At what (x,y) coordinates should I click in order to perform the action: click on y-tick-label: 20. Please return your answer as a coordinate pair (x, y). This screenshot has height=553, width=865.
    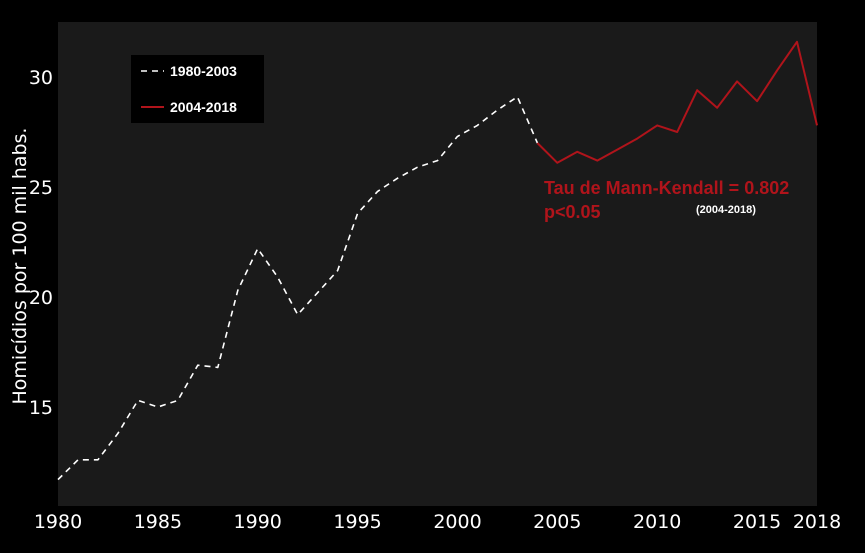
    Looking at the image, I should click on (41, 298).